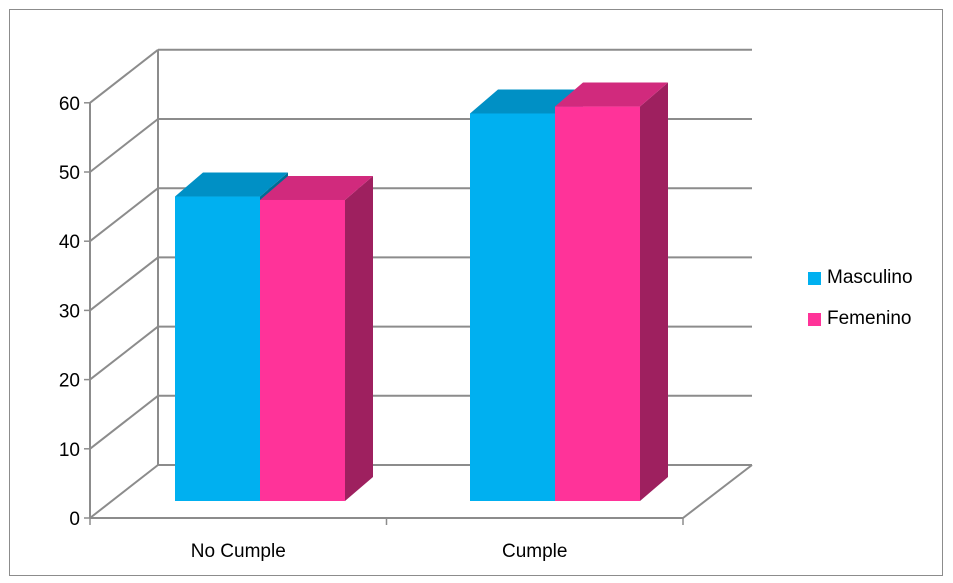 The width and height of the screenshot is (953, 583). I want to click on bar-femenino-no-cumple, so click(316, 338).